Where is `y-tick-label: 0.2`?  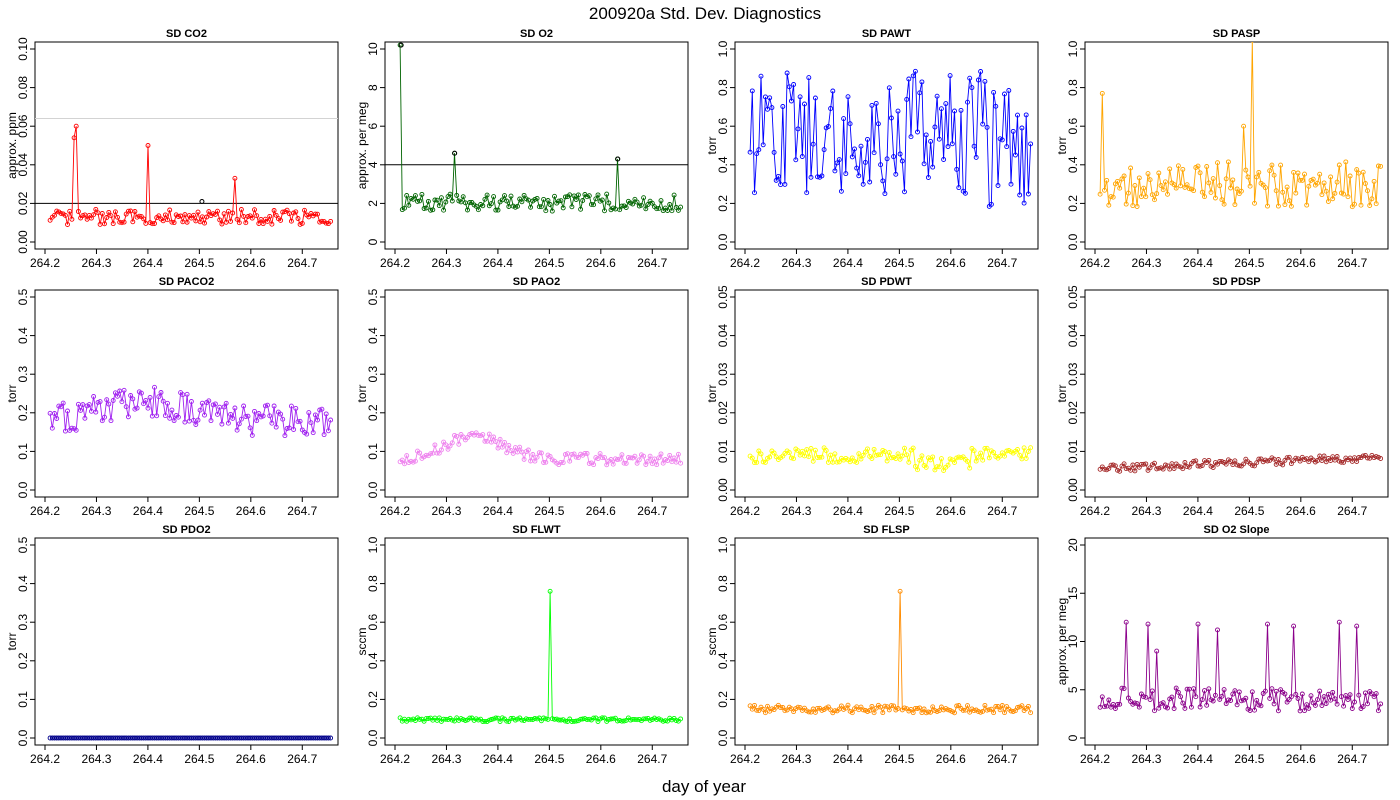
y-tick-label: 0.2 is located at coordinates (23, 660).